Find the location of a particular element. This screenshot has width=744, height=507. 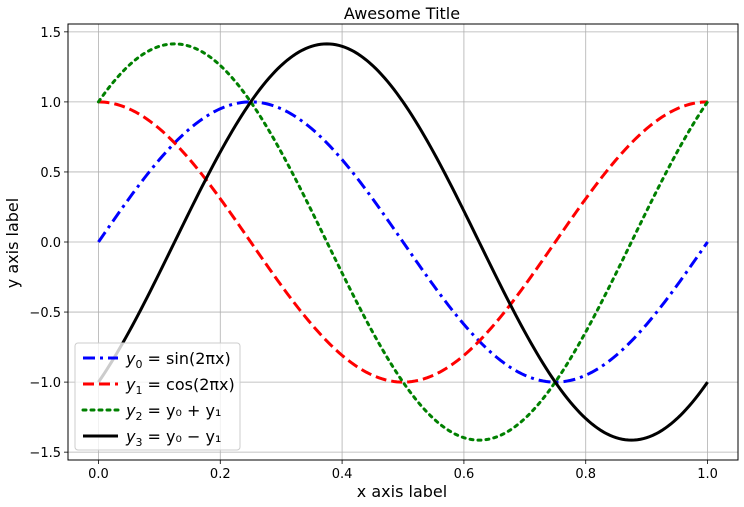

legend-subscript: 1 is located at coordinates (138, 390).